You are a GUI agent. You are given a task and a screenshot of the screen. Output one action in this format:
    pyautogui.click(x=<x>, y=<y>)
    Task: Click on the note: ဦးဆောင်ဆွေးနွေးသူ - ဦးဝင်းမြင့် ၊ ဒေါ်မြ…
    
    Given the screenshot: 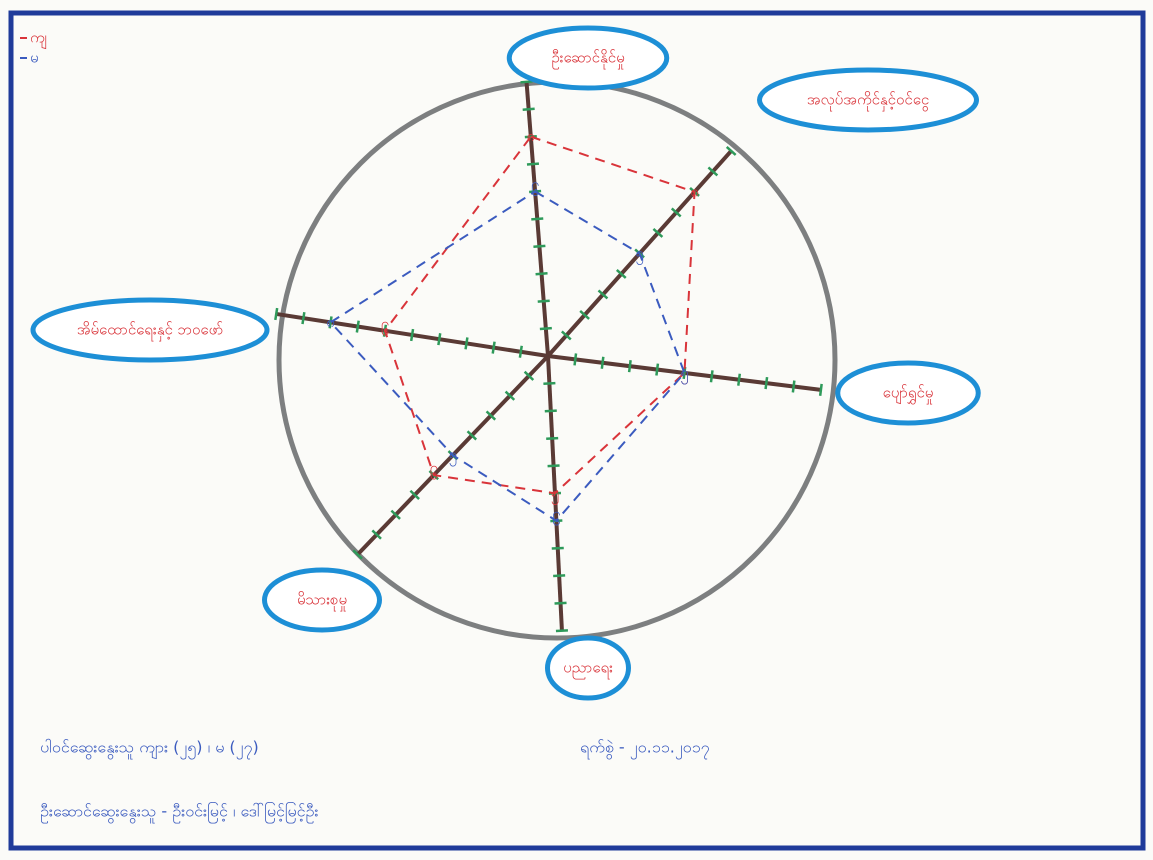 What is the action you would take?
    pyautogui.click(x=179, y=813)
    